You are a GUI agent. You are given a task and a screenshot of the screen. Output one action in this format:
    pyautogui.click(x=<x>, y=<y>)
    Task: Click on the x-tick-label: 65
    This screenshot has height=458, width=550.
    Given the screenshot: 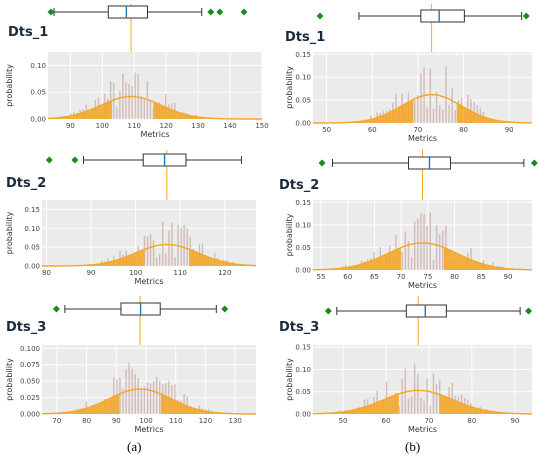 What is the action you would take?
    pyautogui.click(x=374, y=277)
    